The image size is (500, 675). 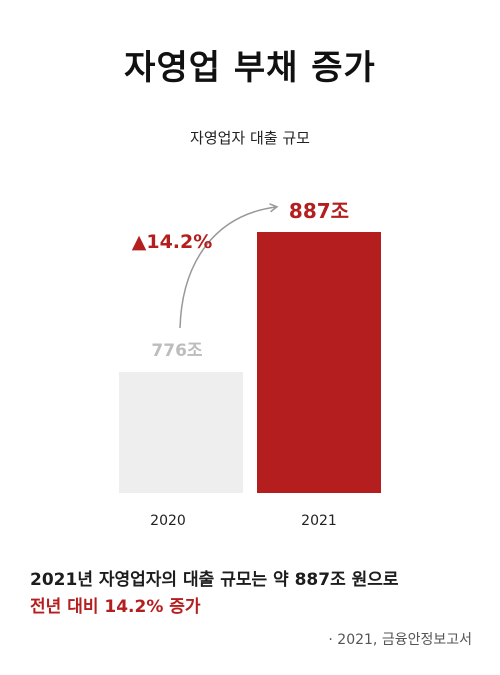 What do you see at coordinates (319, 362) in the screenshot?
I see `bar-2021` at bounding box center [319, 362].